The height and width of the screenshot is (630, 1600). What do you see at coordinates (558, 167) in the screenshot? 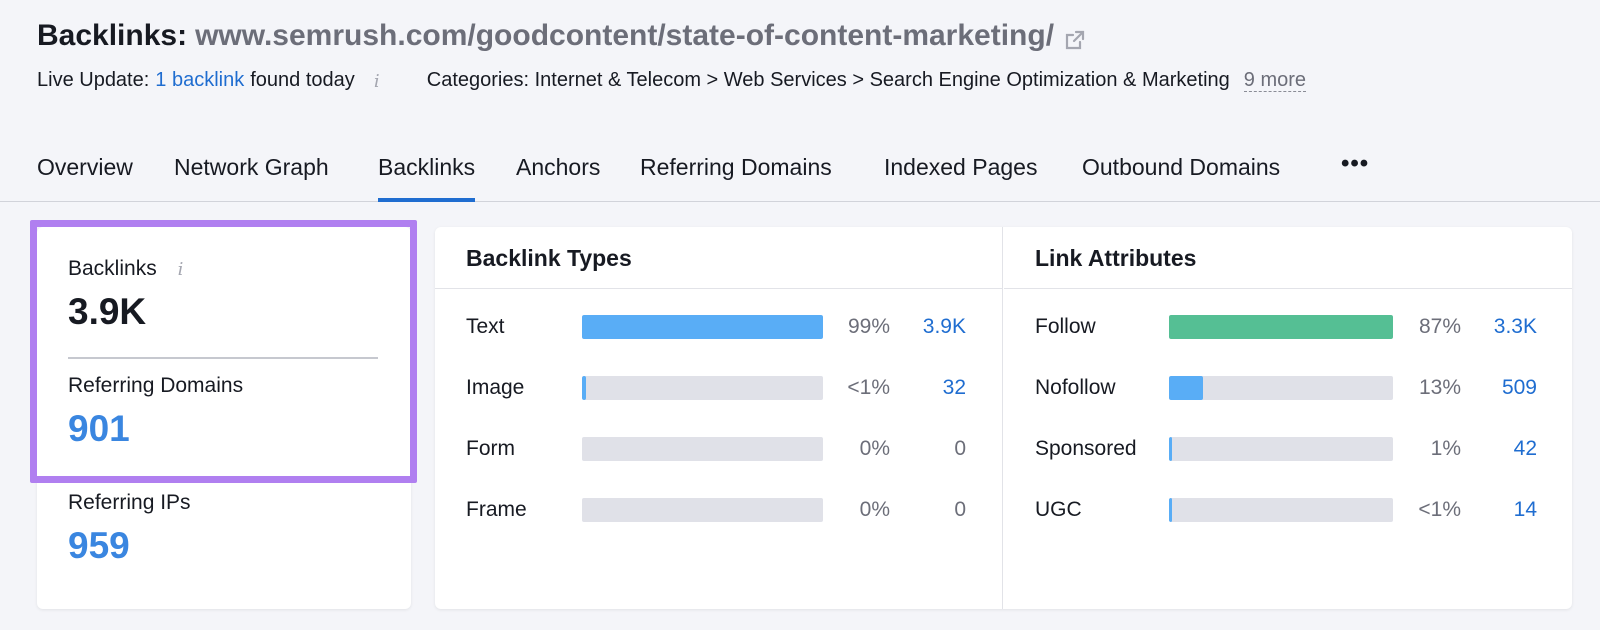
I see `tab-anchors: Anchors` at bounding box center [558, 167].